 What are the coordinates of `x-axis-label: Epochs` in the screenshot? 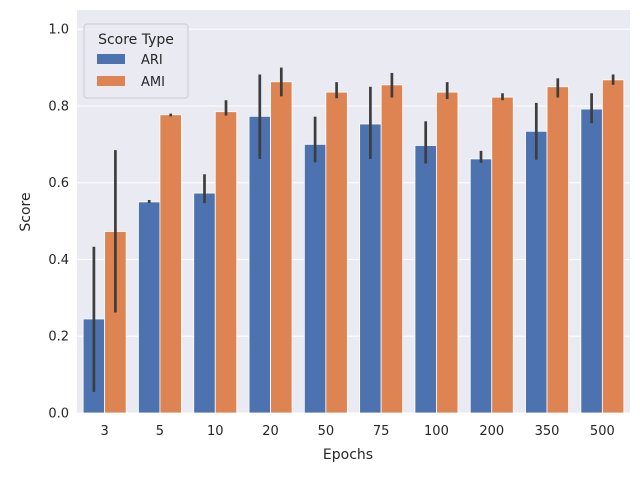 It's located at (348, 455).